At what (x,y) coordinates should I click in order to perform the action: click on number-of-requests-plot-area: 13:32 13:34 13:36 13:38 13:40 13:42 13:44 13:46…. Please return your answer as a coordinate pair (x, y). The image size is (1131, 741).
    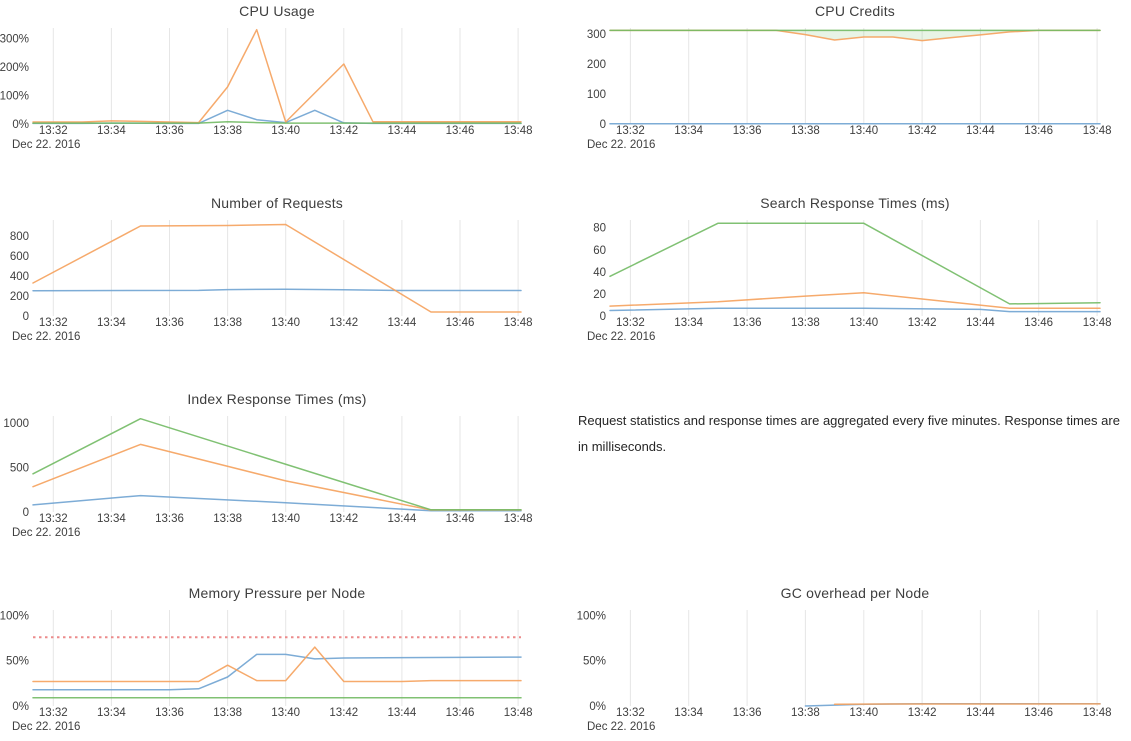
    Looking at the image, I should click on (282, 290).